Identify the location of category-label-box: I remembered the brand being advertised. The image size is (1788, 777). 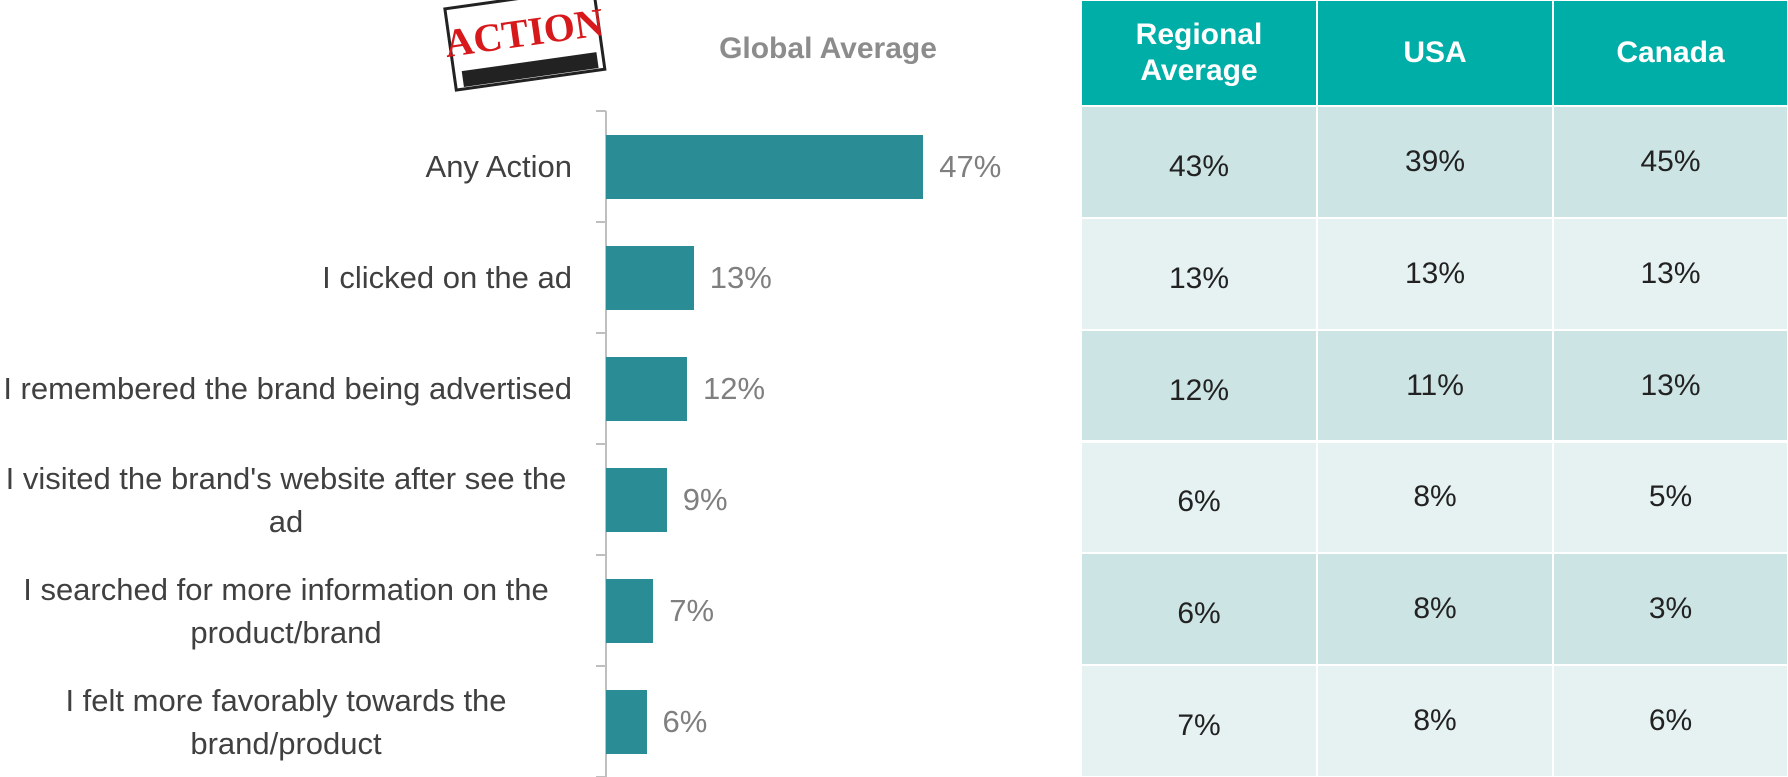
(286, 388).